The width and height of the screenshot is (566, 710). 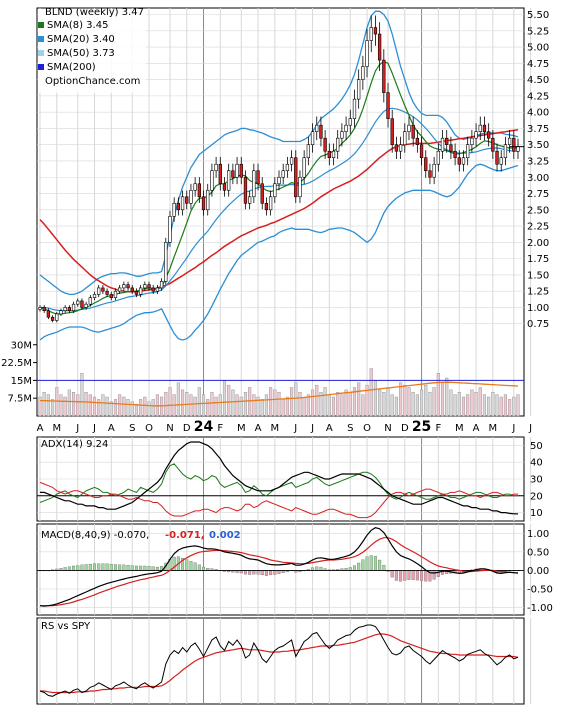 I want to click on price-tick-label: 5.25, so click(x=538, y=31).